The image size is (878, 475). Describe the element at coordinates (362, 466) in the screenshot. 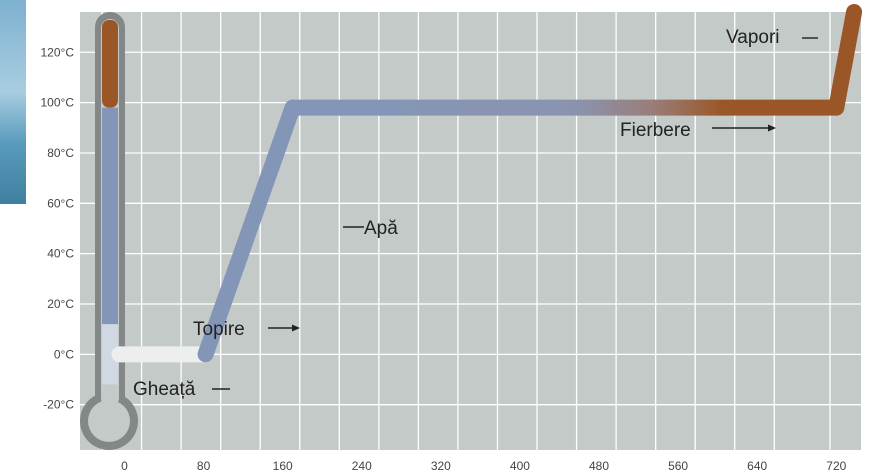

I see `x-tick-label: 240` at that location.